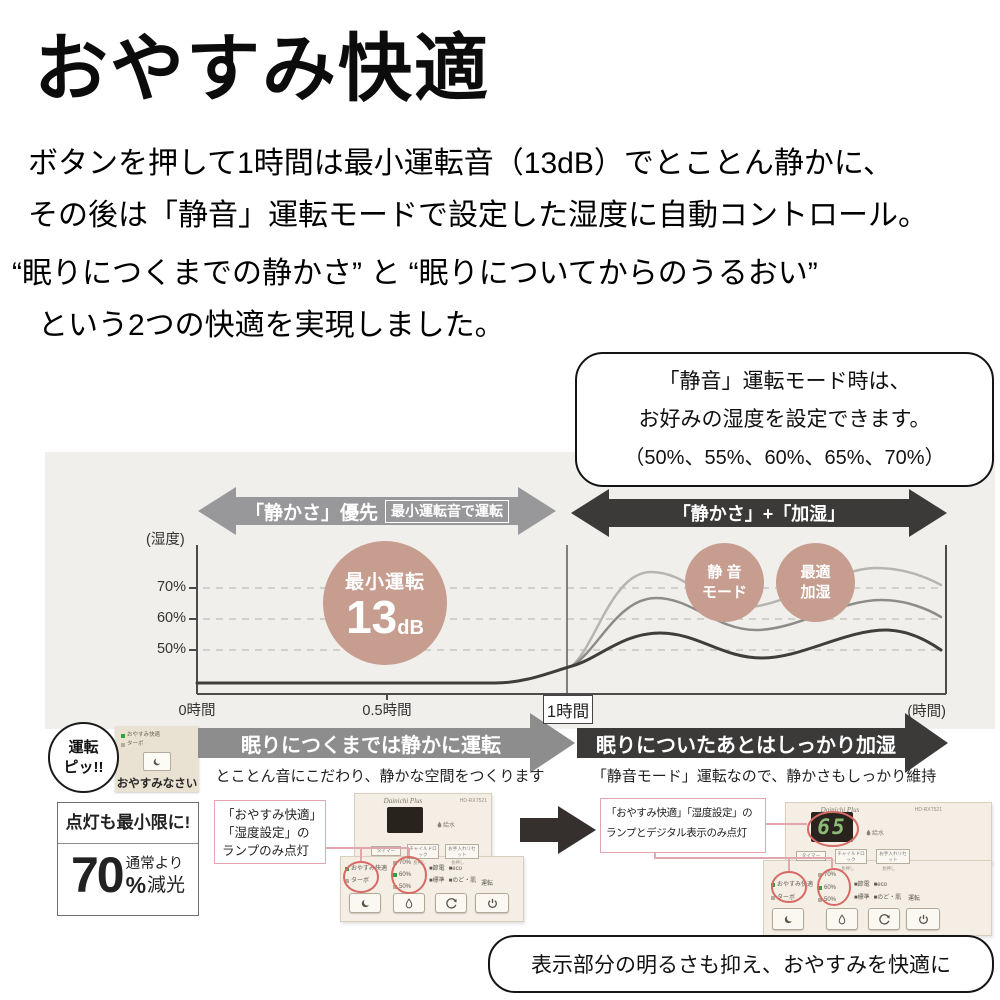 Image resolution: width=1000 pixels, height=1000 pixels. Describe the element at coordinates (144, 735) in the screenshot. I see `photo-lamp-sleep-label: おやすみ快適` at that location.